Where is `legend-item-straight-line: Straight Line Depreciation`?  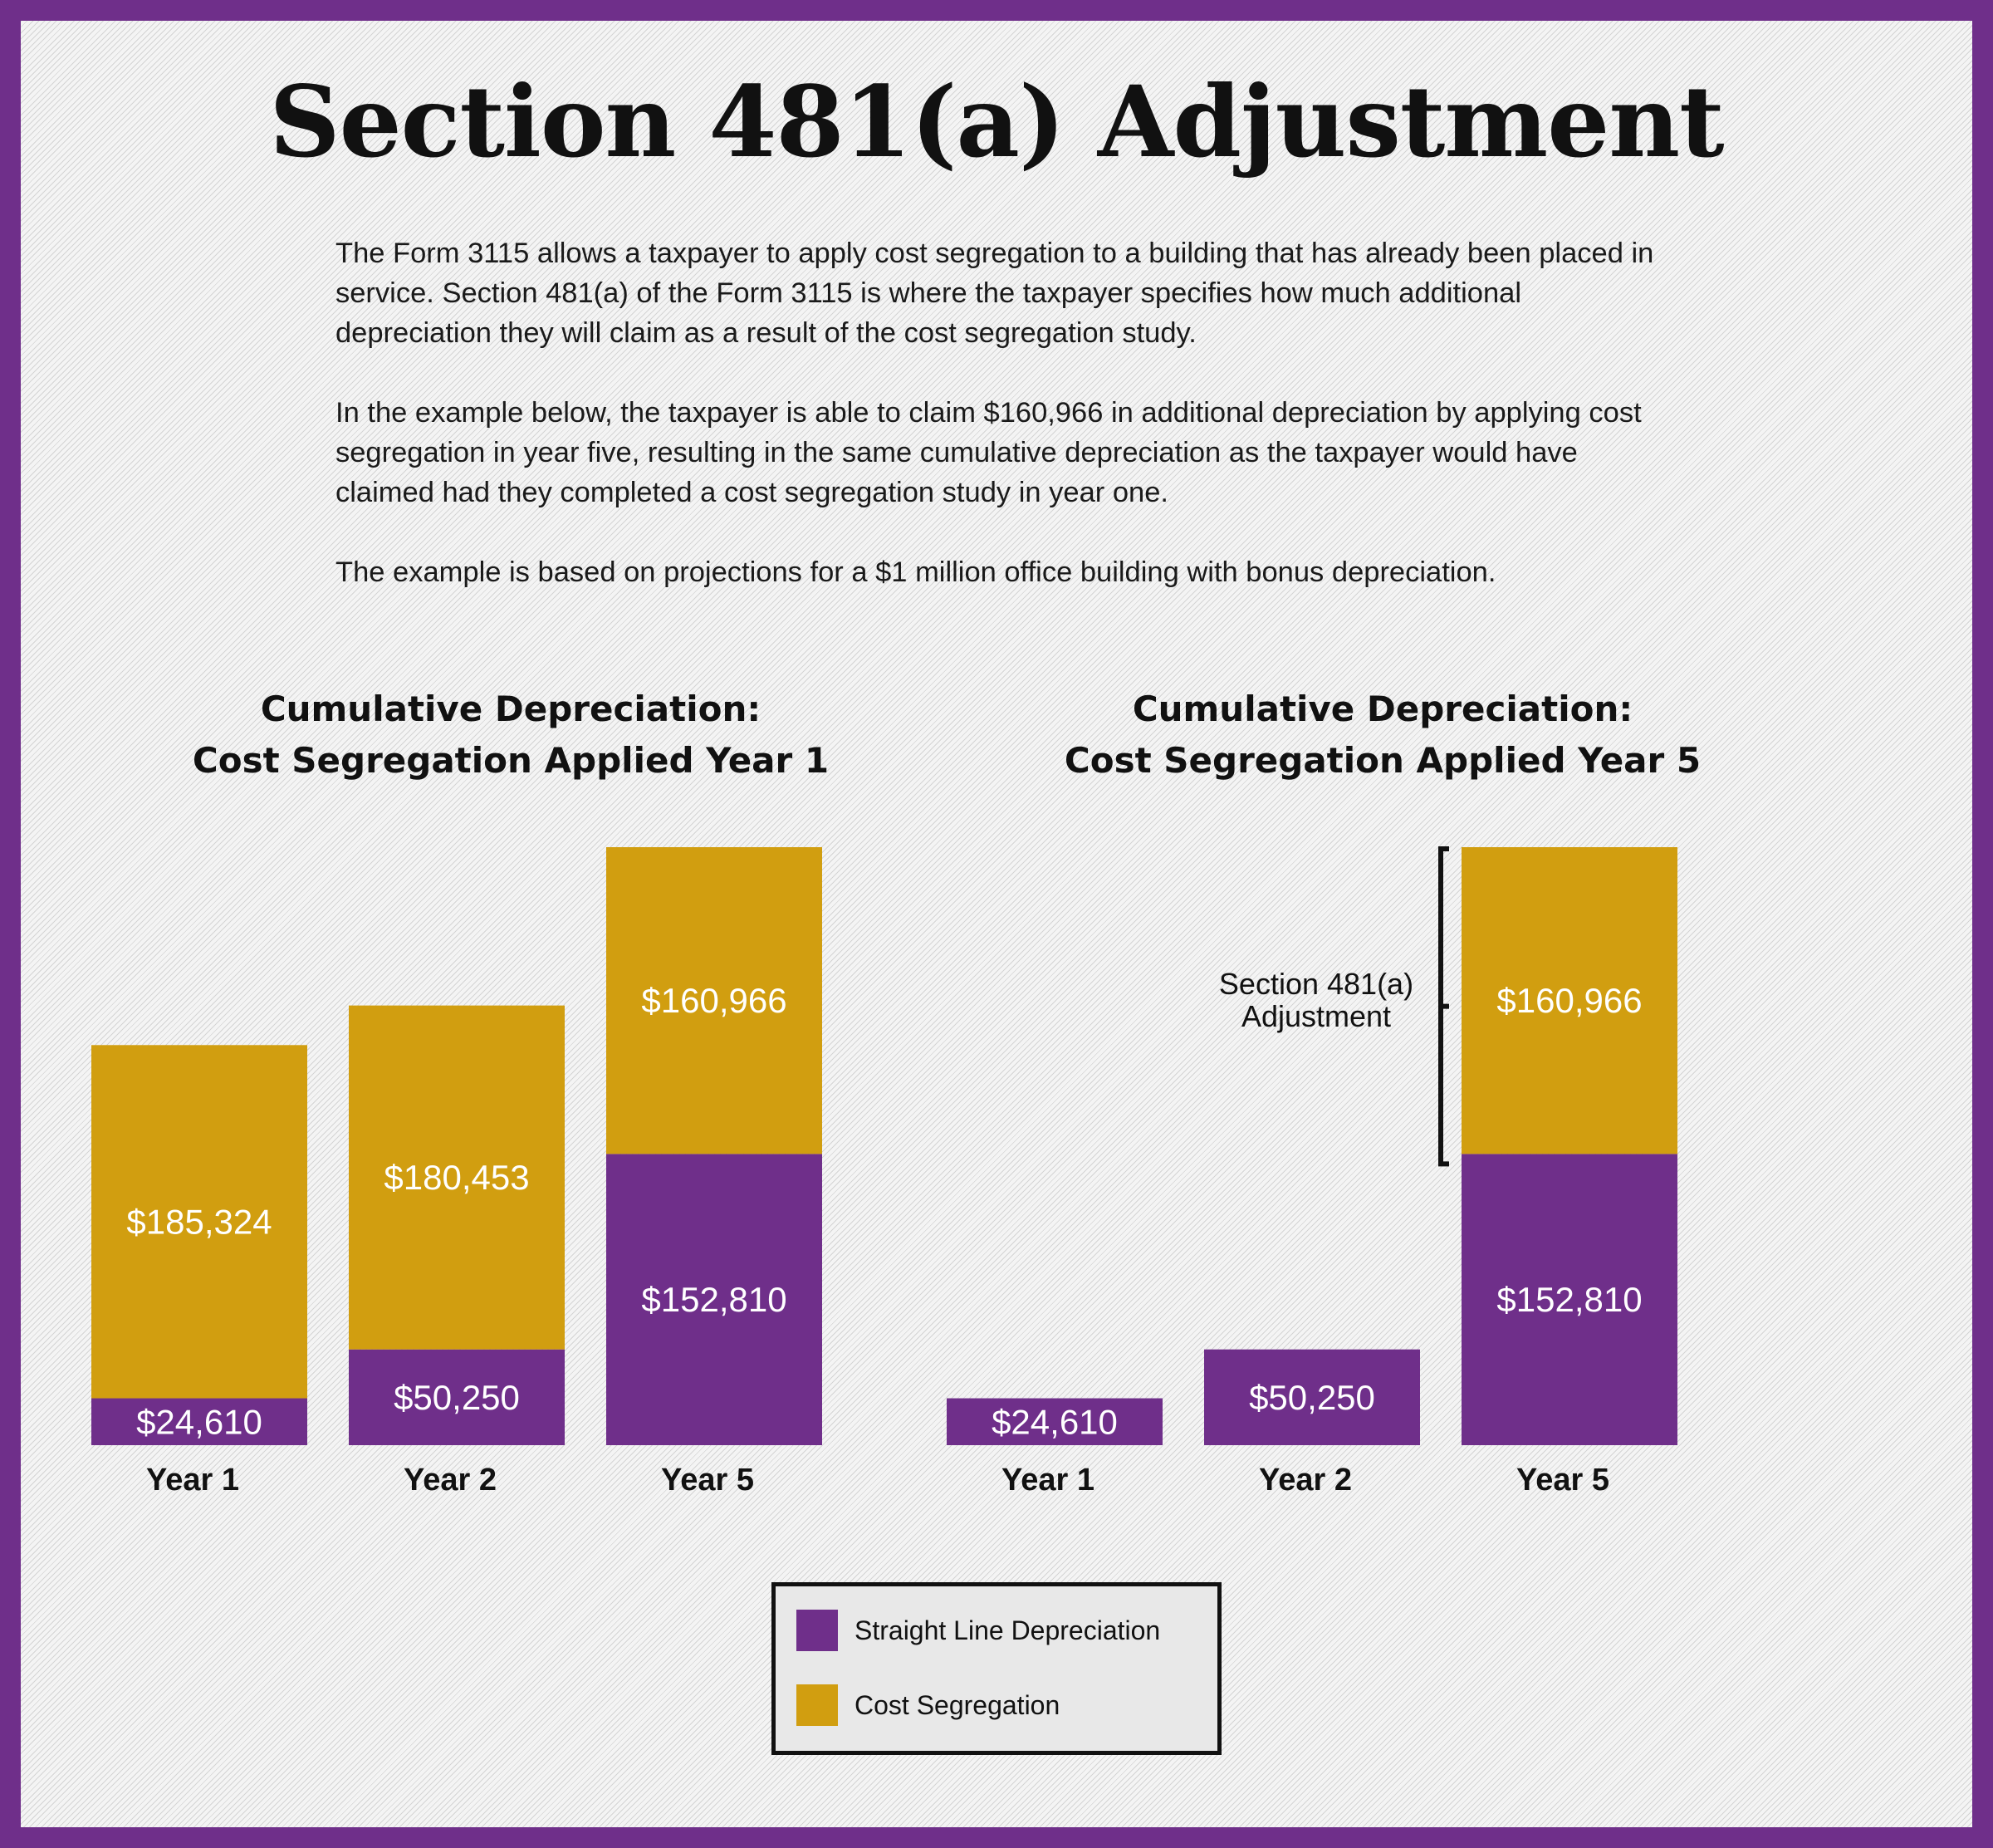
legend-item-straight-line: Straight Line Depreciation is located at coordinates (978, 1630).